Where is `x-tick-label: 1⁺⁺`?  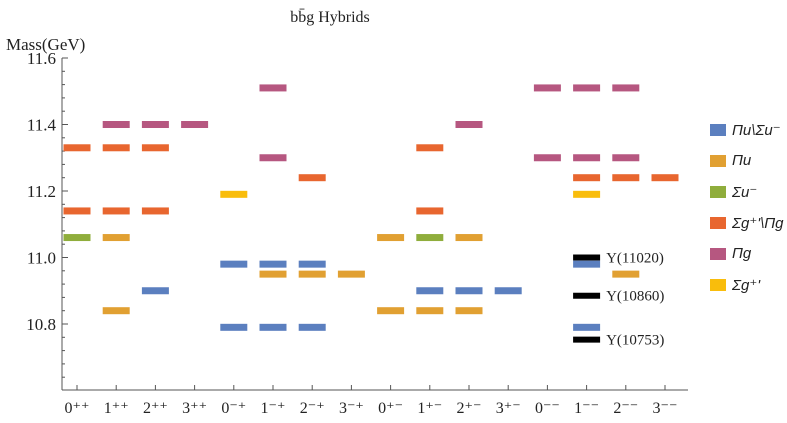
x-tick-label: 1⁺⁺ is located at coordinates (116, 408).